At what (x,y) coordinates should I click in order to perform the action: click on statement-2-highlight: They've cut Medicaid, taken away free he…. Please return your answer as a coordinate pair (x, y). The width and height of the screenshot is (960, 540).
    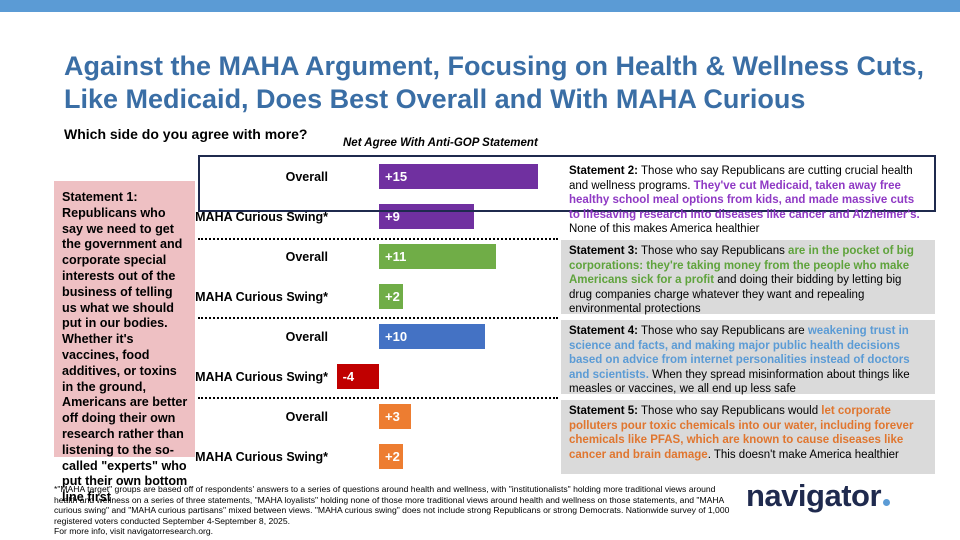
    Looking at the image, I should click on (744, 200).